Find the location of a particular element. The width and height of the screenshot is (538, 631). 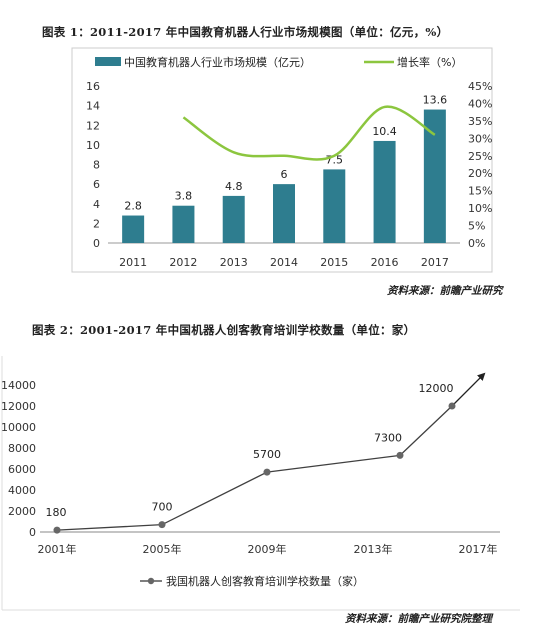

point-value-label: 7300 is located at coordinates (388, 437).